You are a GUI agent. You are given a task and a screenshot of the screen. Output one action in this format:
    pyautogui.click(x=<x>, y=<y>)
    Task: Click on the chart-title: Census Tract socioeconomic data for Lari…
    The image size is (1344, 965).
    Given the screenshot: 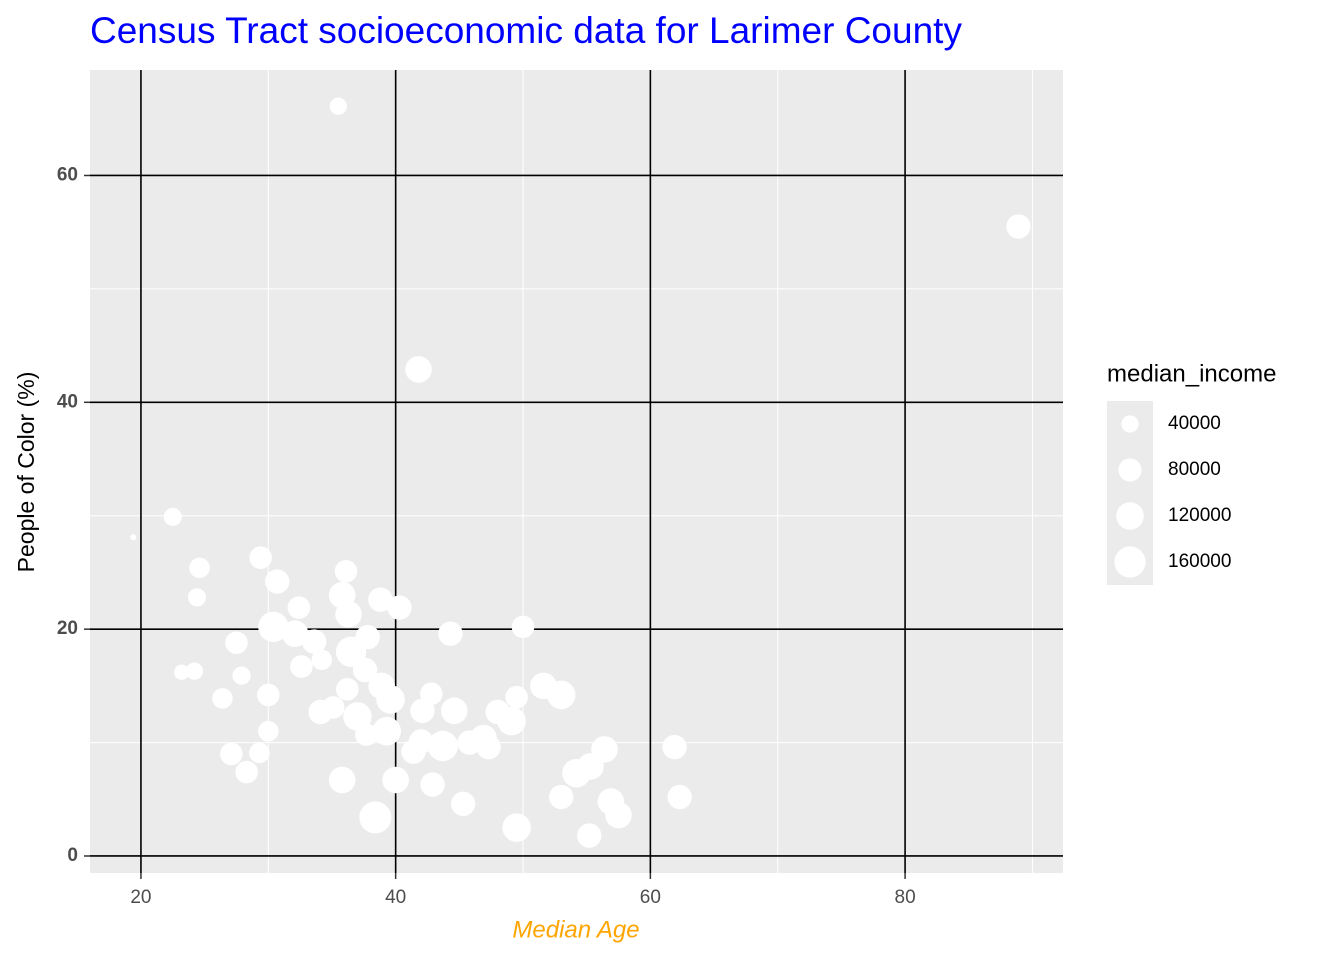 What is the action you would take?
    pyautogui.click(x=526, y=30)
    